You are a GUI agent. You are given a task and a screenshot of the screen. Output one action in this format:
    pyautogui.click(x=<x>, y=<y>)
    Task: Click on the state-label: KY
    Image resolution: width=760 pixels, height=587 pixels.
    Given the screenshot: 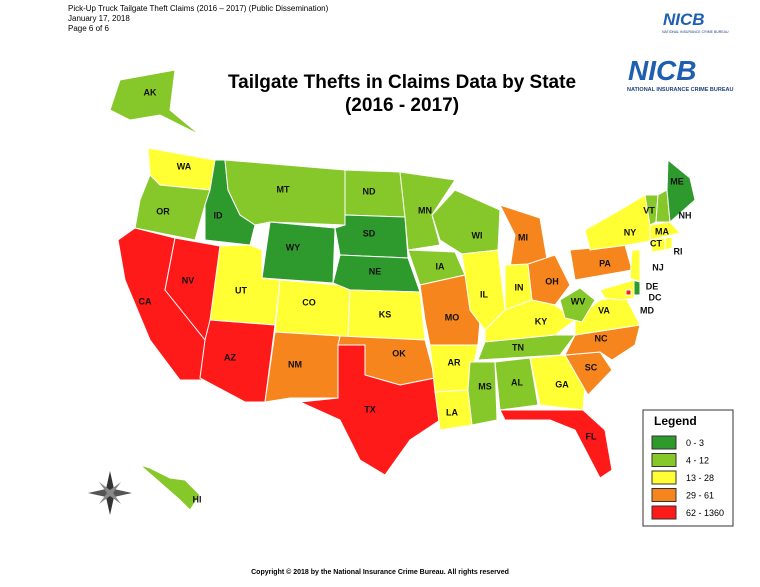 What is the action you would take?
    pyautogui.click(x=541, y=321)
    